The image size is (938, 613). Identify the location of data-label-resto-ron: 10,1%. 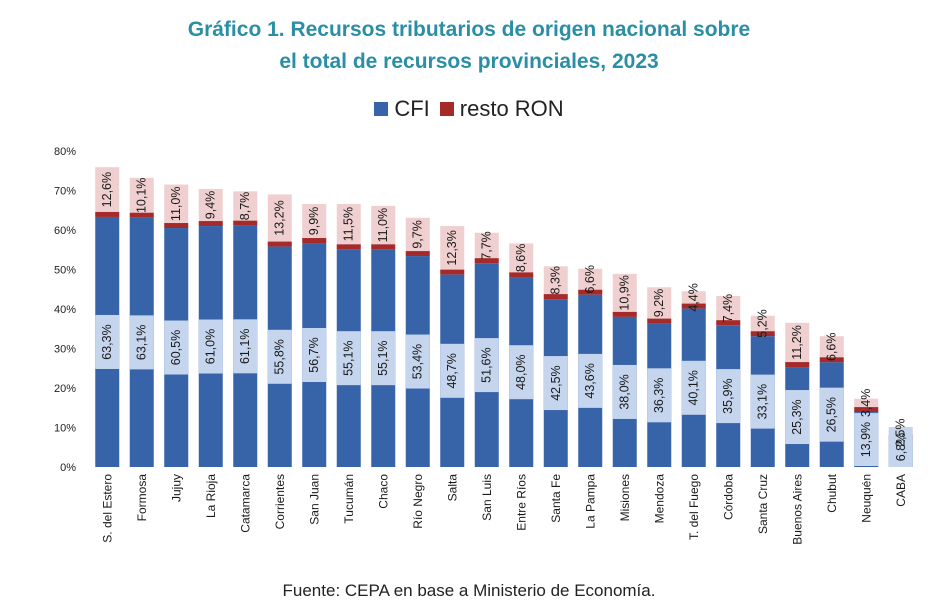
(142, 195).